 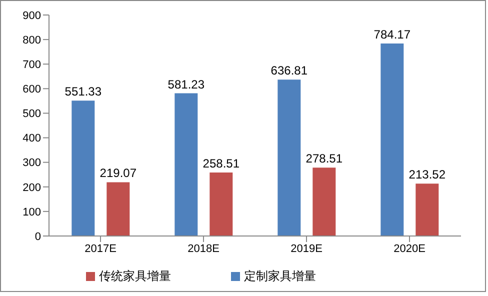 I want to click on x-tick-label: 2017E, so click(x=100, y=248).